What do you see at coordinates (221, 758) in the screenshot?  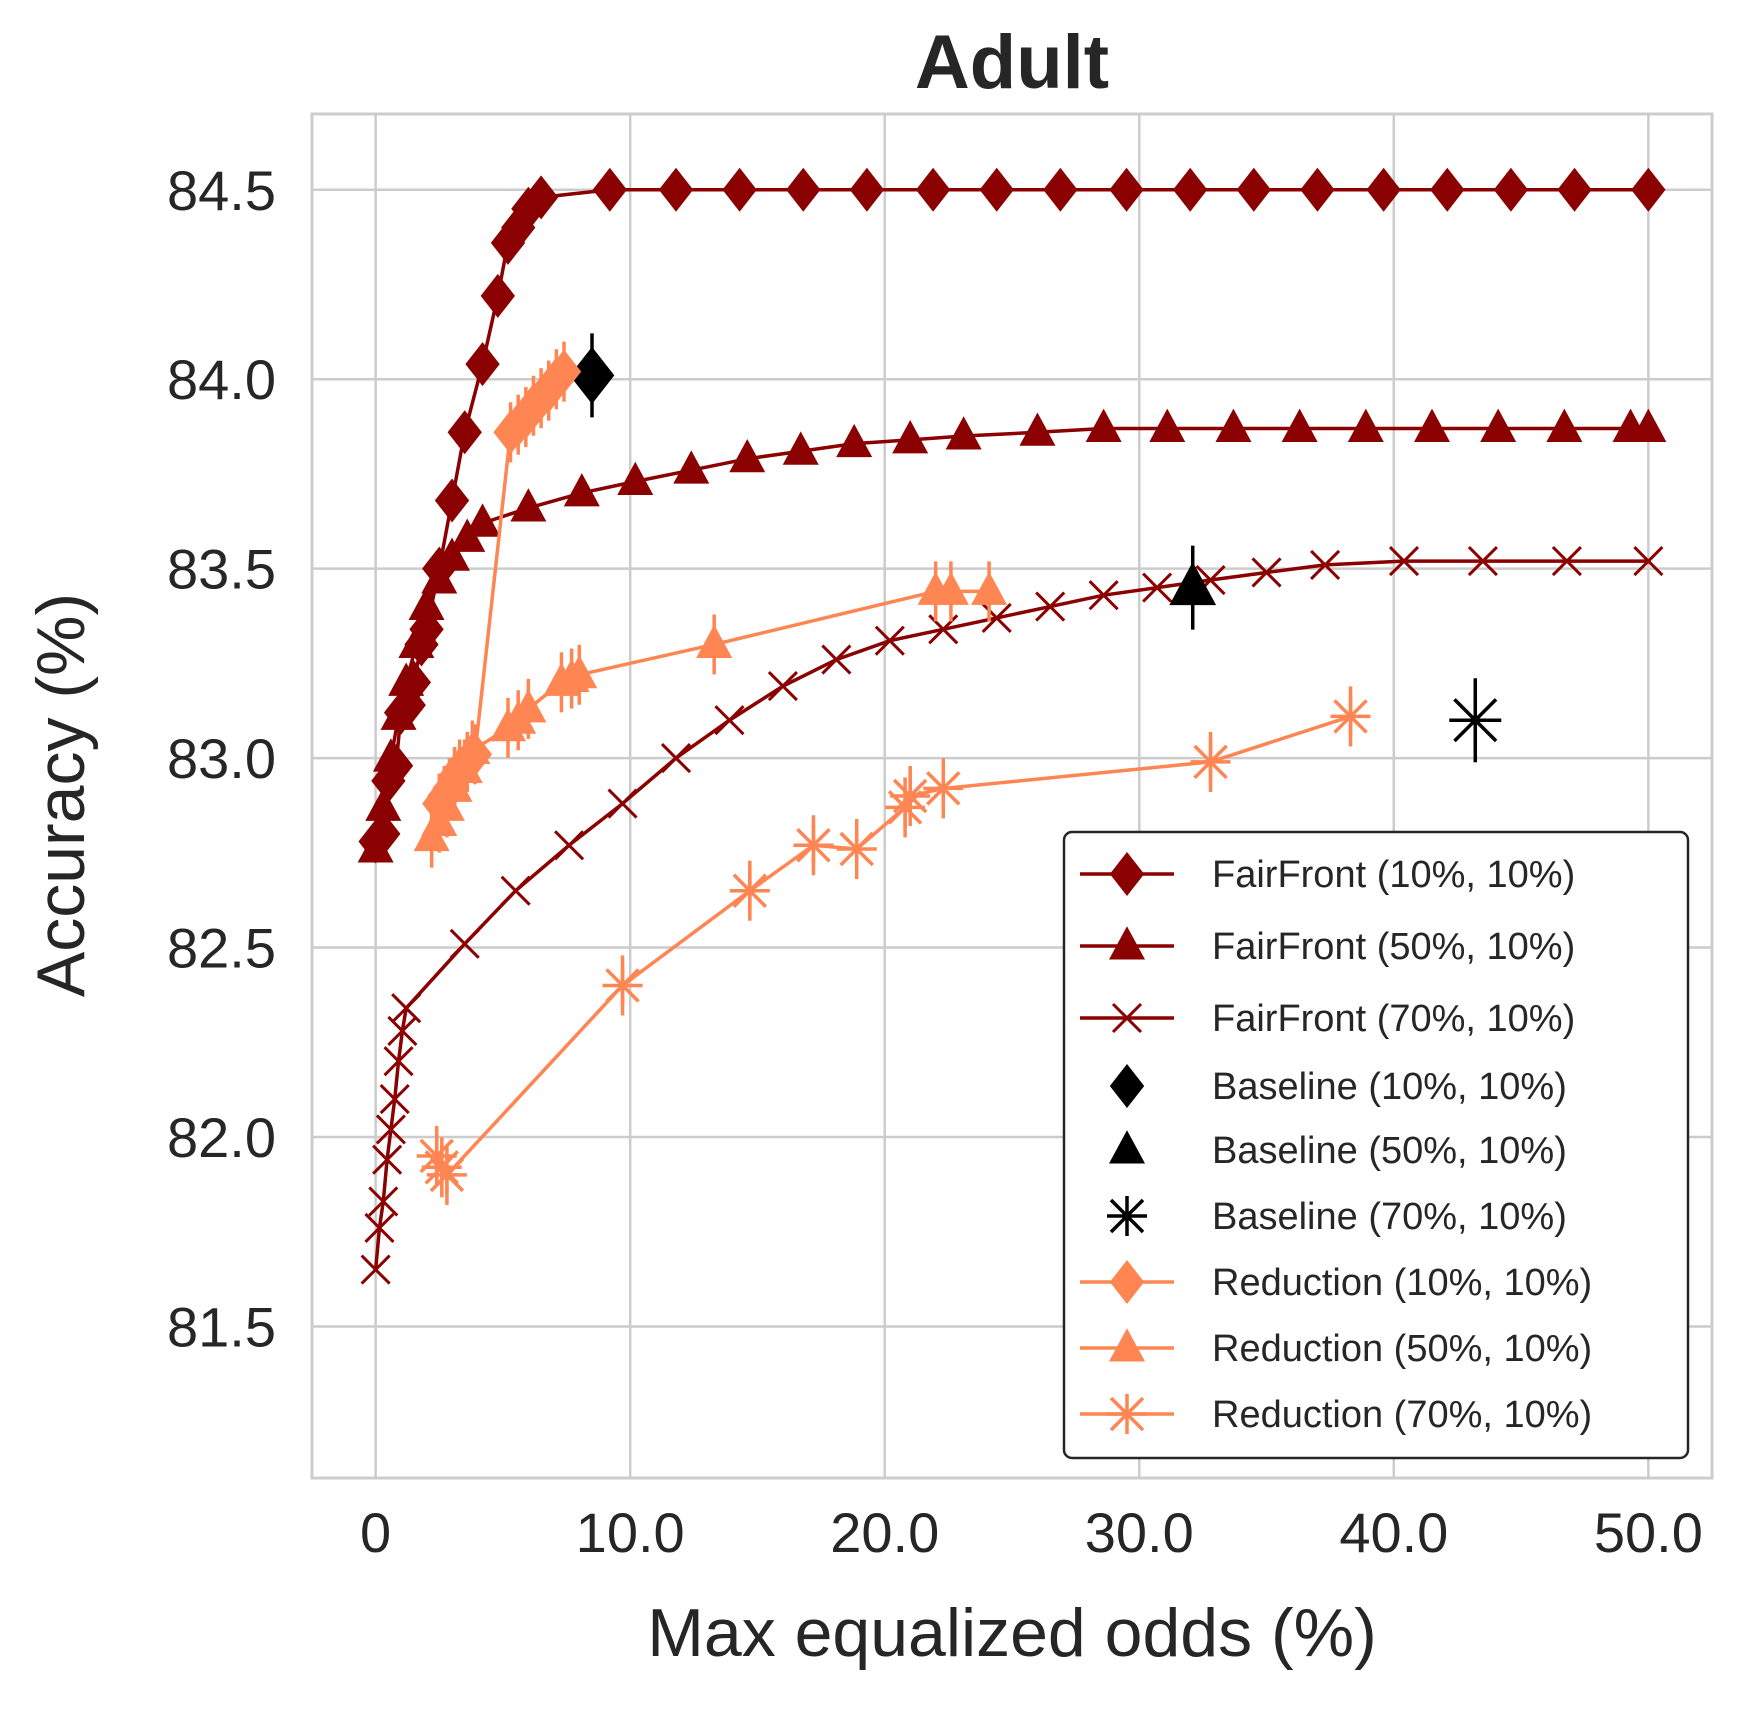 I see `y-tick-label: 83.0` at bounding box center [221, 758].